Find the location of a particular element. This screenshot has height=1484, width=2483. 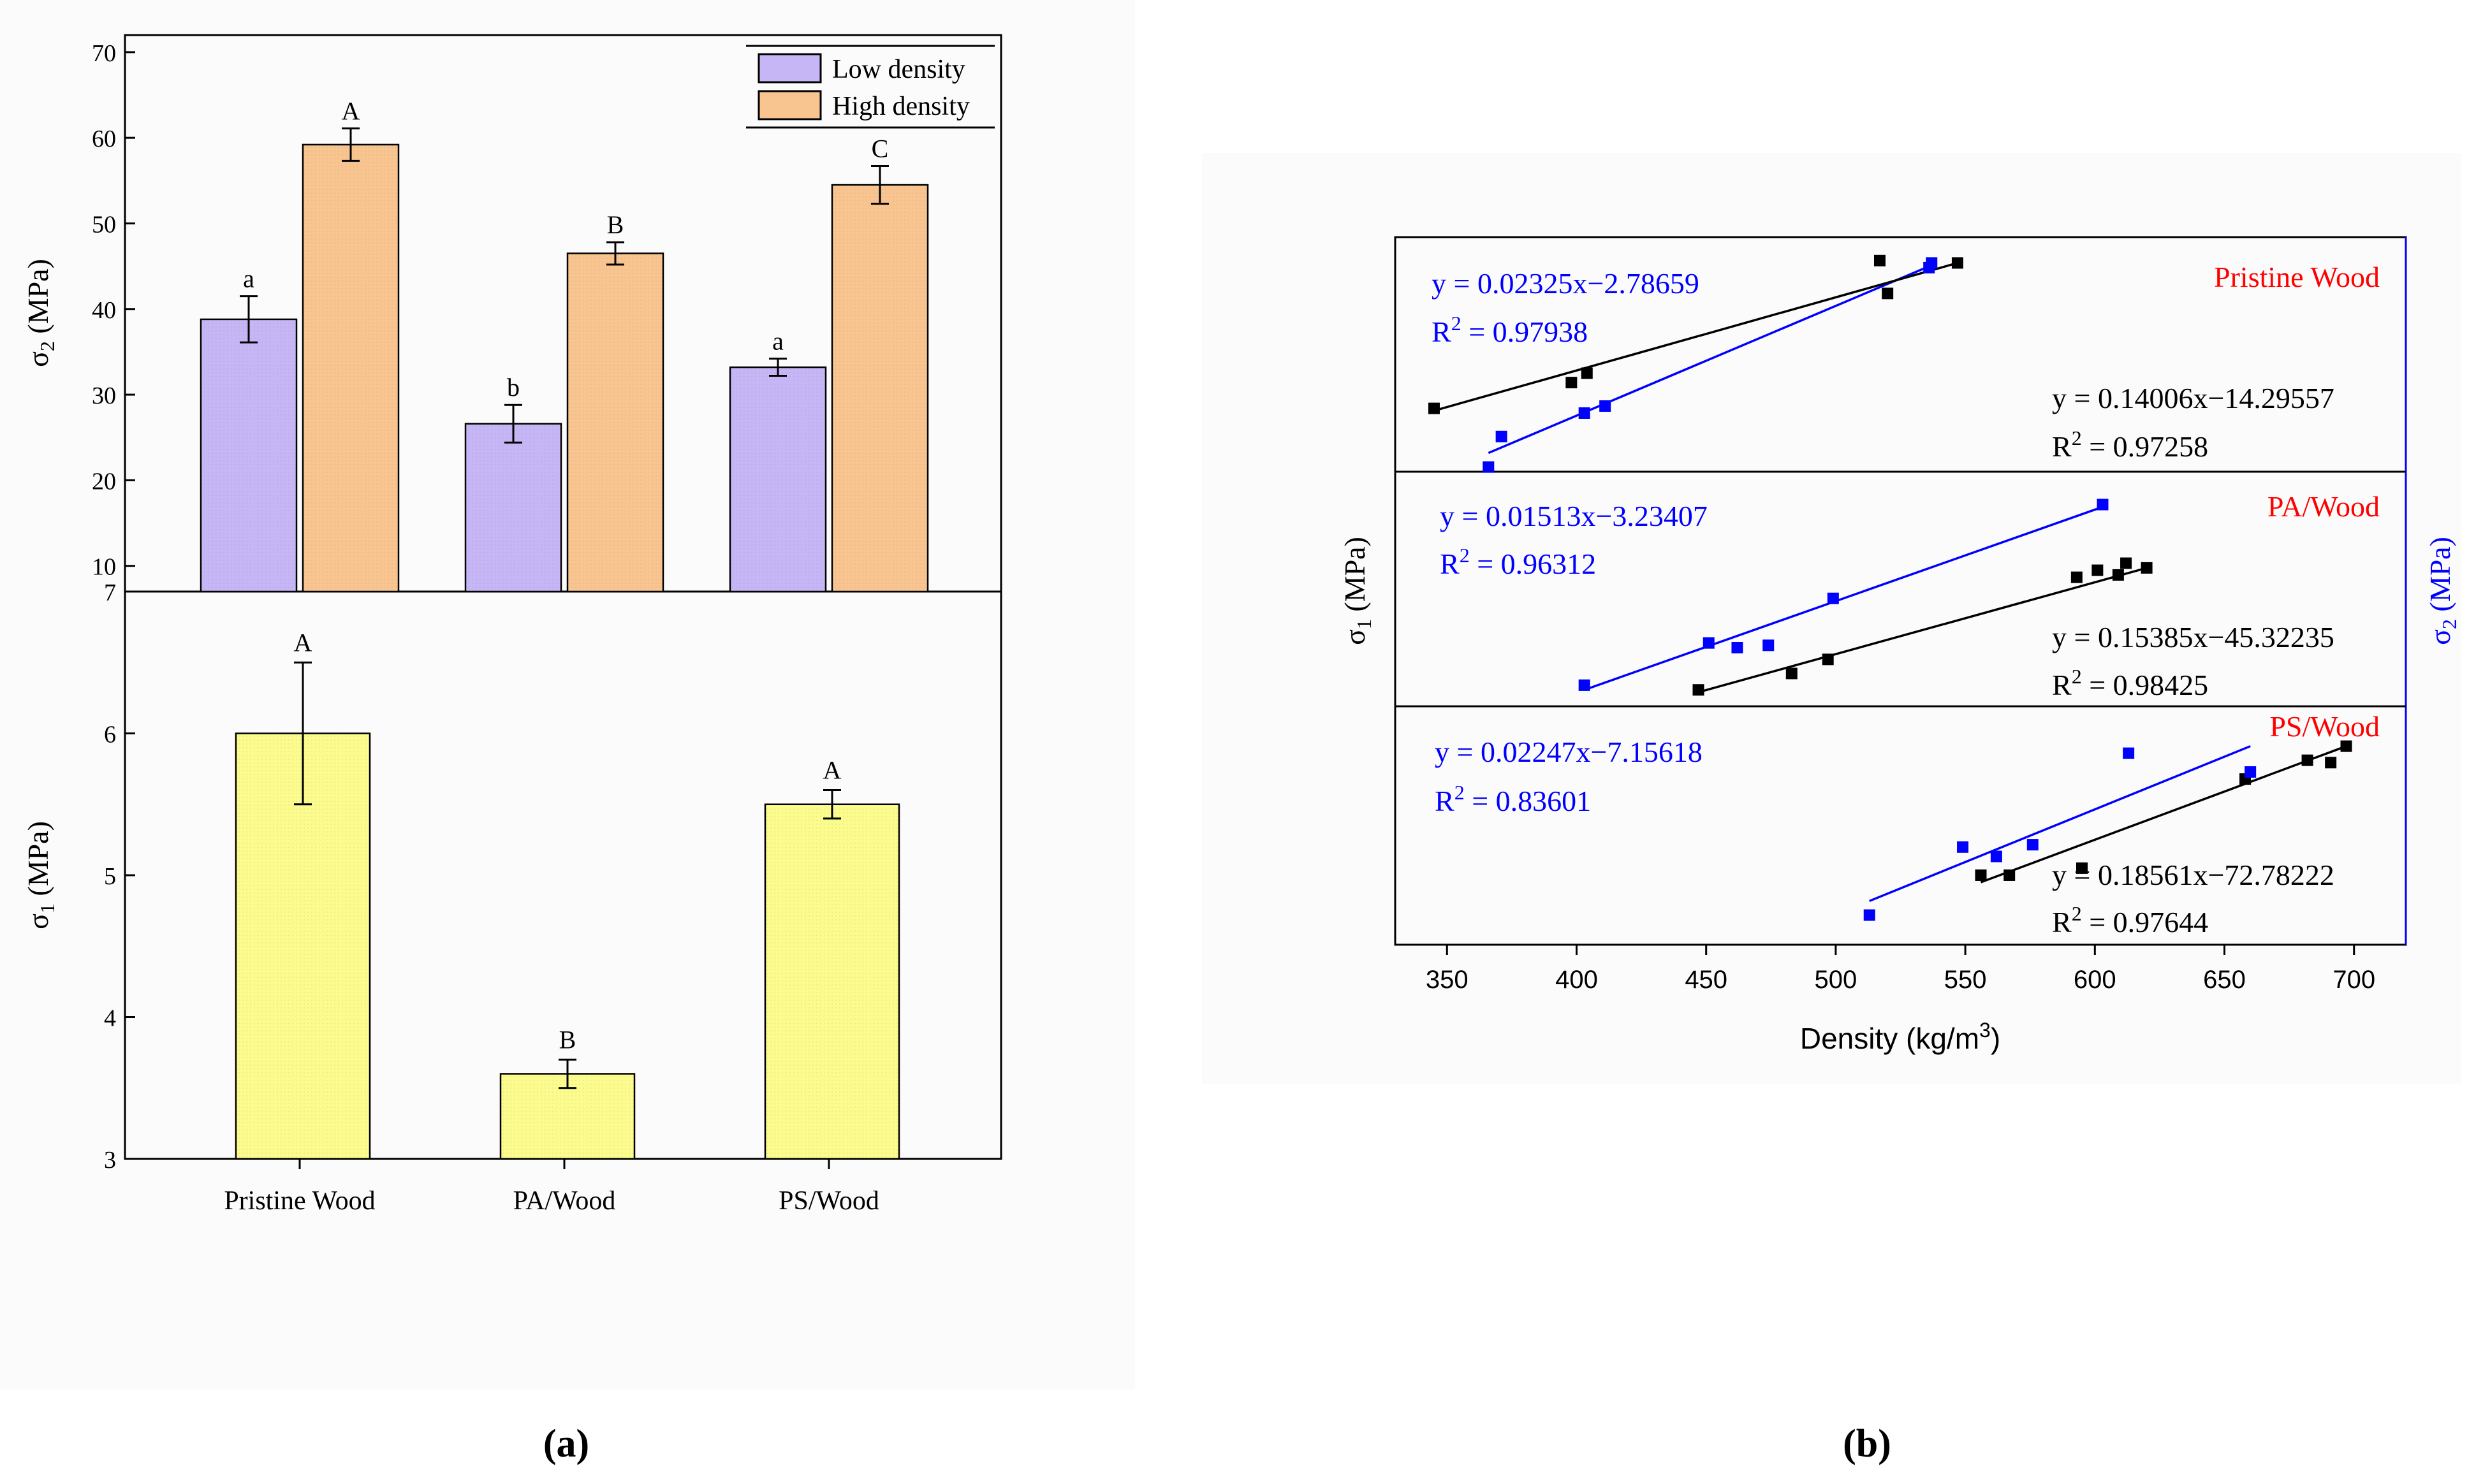

b-xlabel-sup: 3 is located at coordinates (1985, 1030).